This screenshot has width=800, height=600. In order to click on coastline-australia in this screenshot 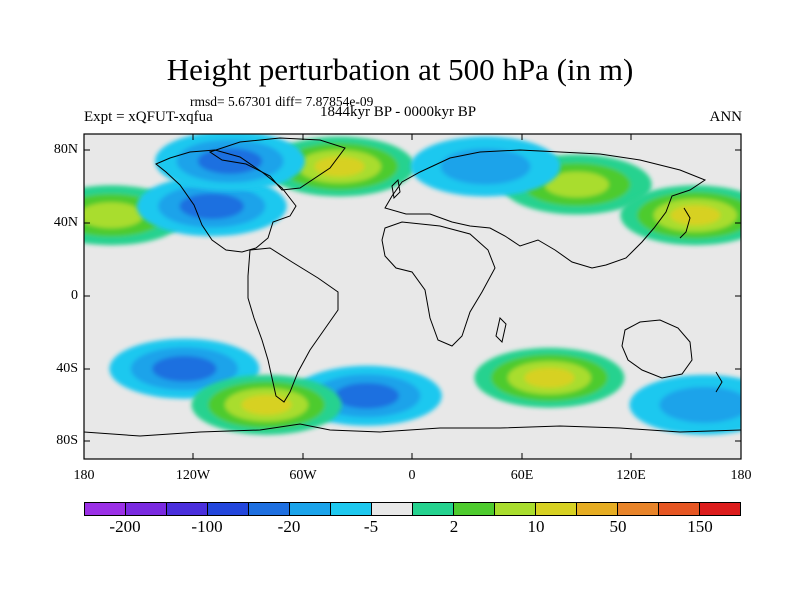, I will do `click(657, 349)`.